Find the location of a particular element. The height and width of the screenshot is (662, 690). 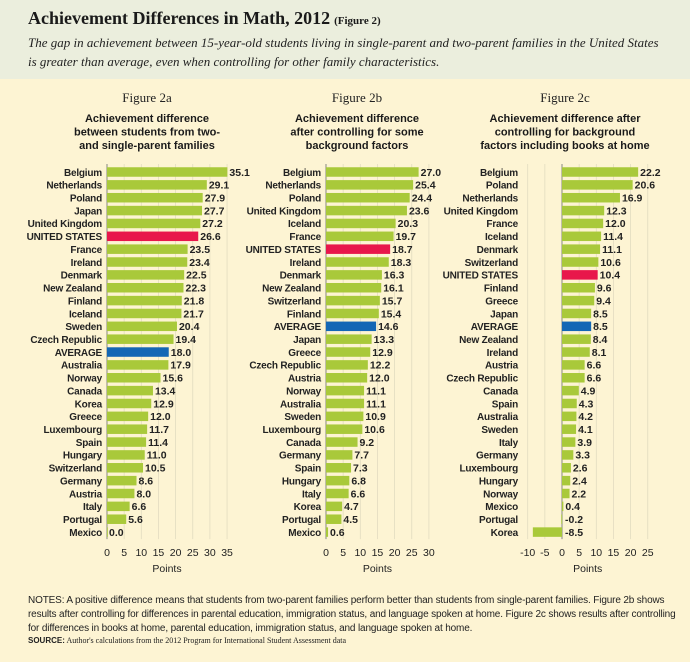

data-label: 6.6 is located at coordinates (594, 379).